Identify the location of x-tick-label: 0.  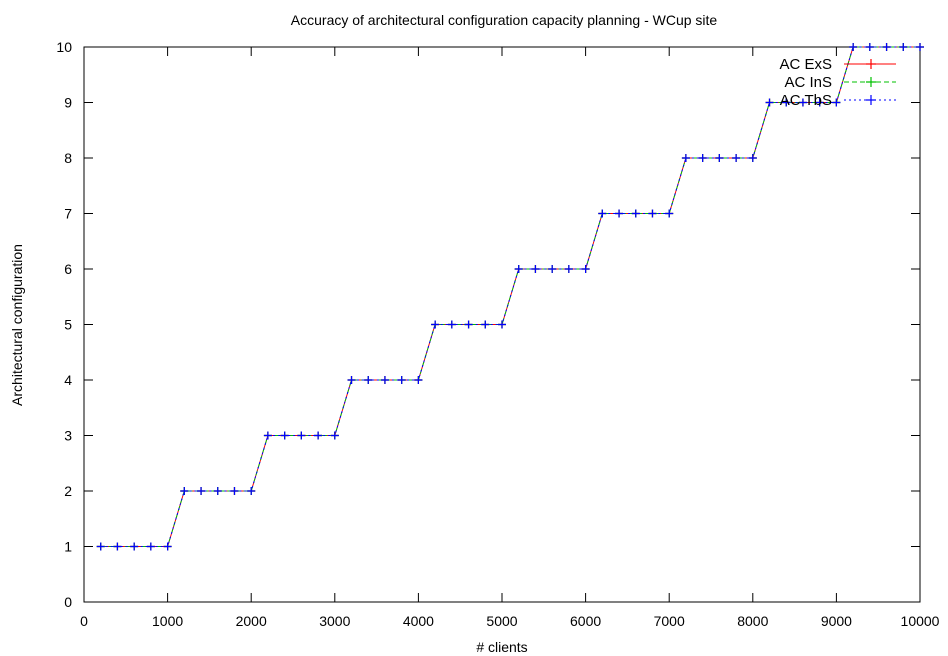
(84, 621).